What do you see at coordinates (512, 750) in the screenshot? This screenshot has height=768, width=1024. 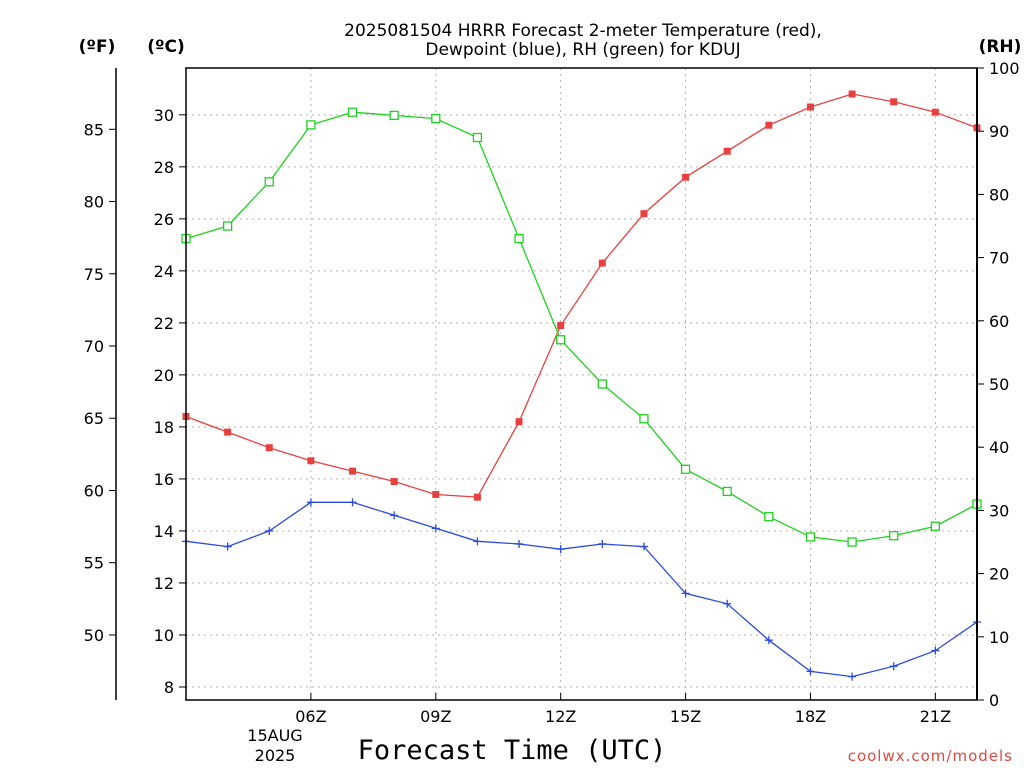 I see `x-axis-label: Forecast Time (UTC)` at bounding box center [512, 750].